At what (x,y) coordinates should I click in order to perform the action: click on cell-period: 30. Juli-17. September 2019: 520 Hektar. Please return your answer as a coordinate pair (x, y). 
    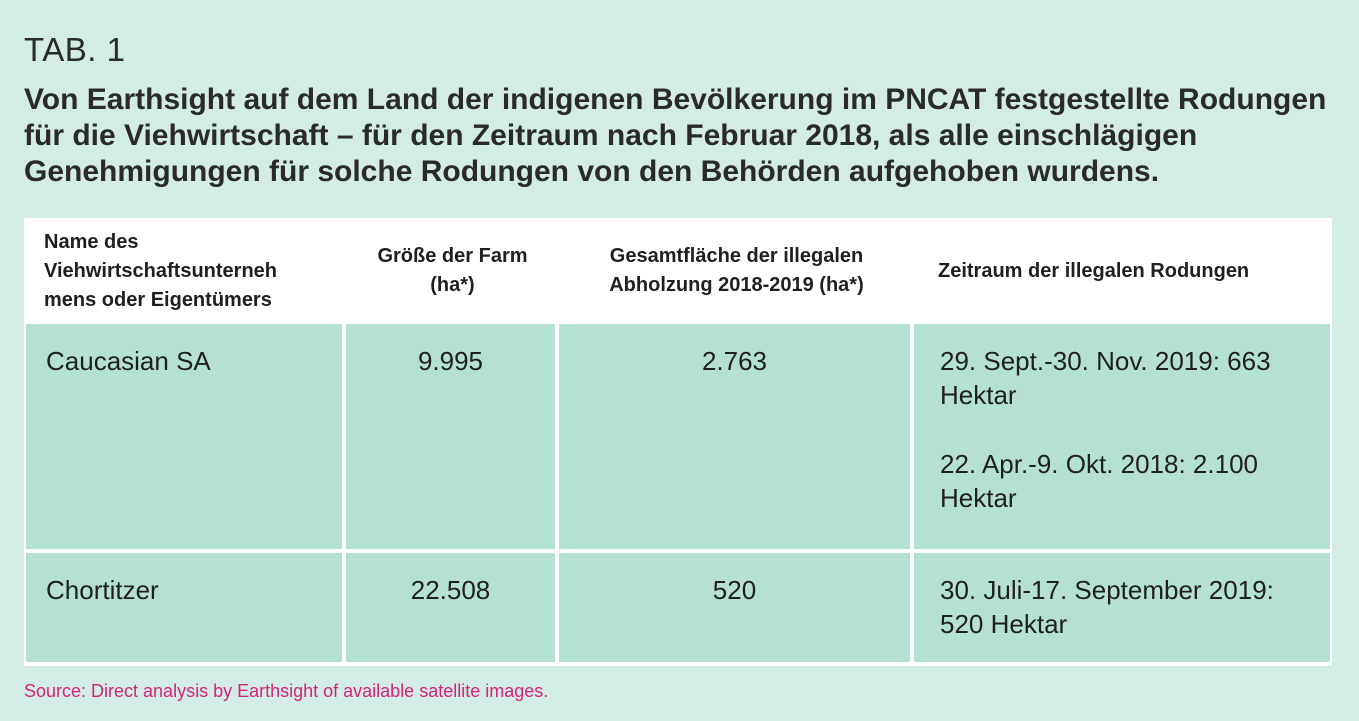
    Looking at the image, I should click on (1123, 609).